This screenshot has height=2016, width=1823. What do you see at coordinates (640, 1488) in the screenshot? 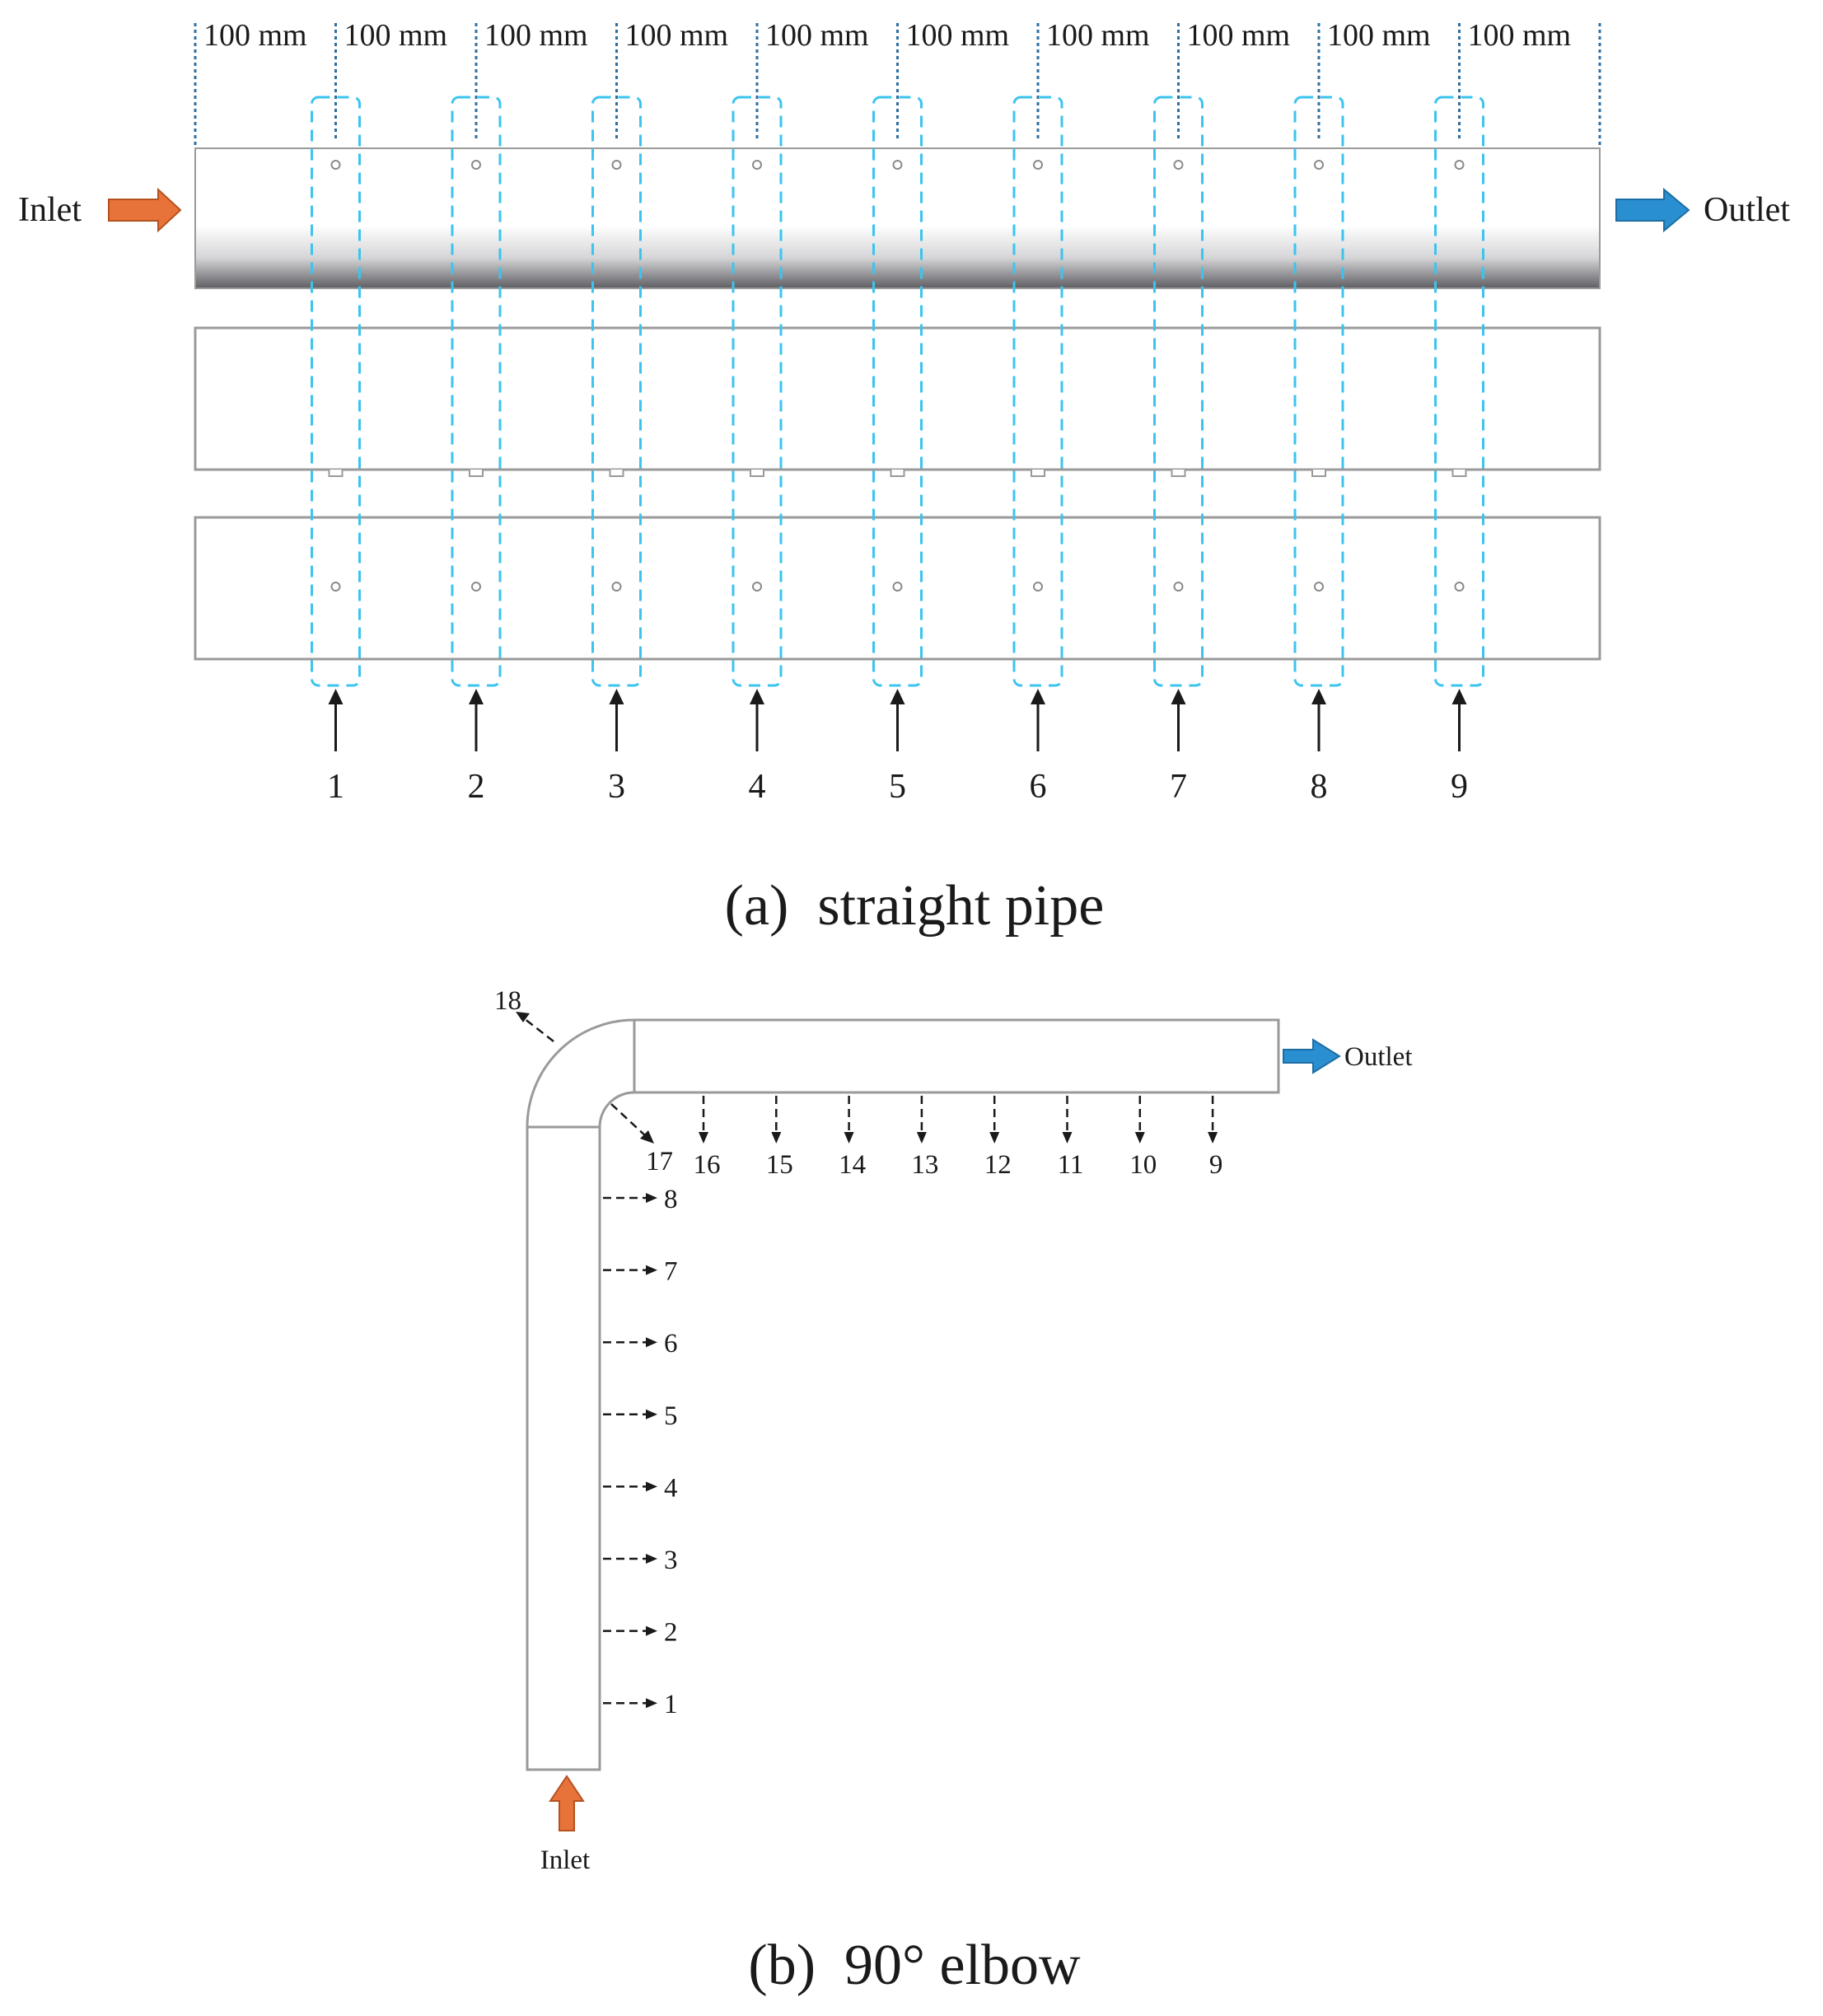
I see `vertical-probe: 4` at bounding box center [640, 1488].